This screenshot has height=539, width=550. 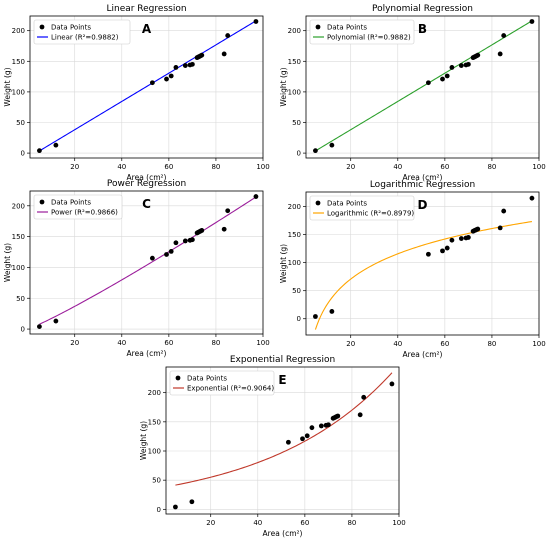 I want to click on panel-letter: D, so click(x=423, y=205).